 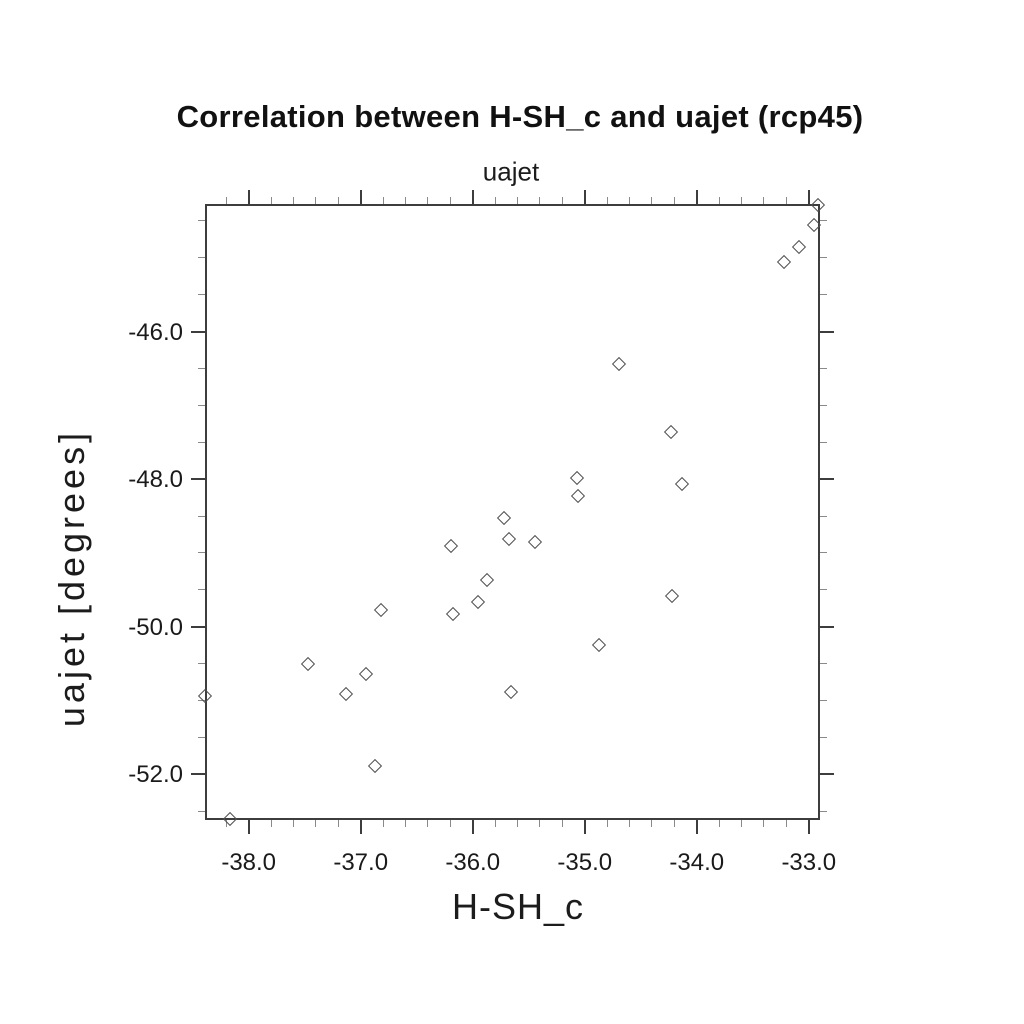 What do you see at coordinates (511, 171) in the screenshot?
I see `chart-subtitle: uajet` at bounding box center [511, 171].